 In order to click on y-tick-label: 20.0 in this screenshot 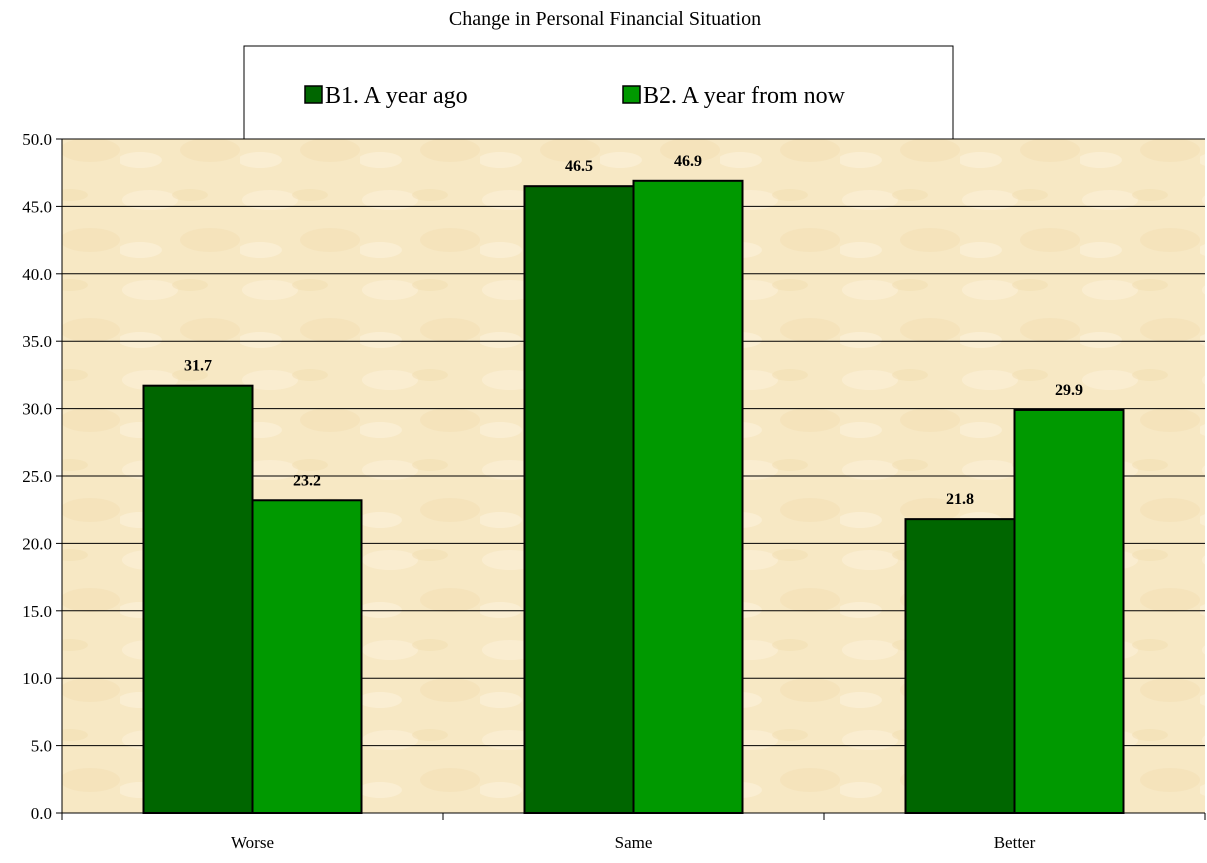, I will do `click(37, 543)`.